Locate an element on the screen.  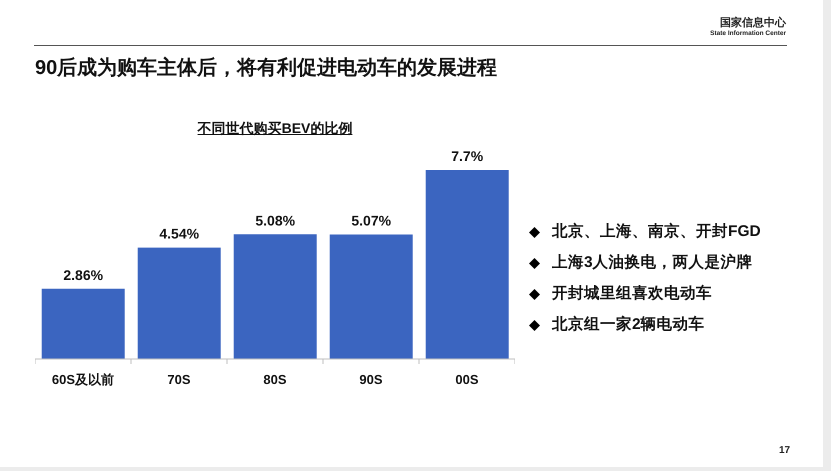
data-label: 5.07% is located at coordinates (371, 220).